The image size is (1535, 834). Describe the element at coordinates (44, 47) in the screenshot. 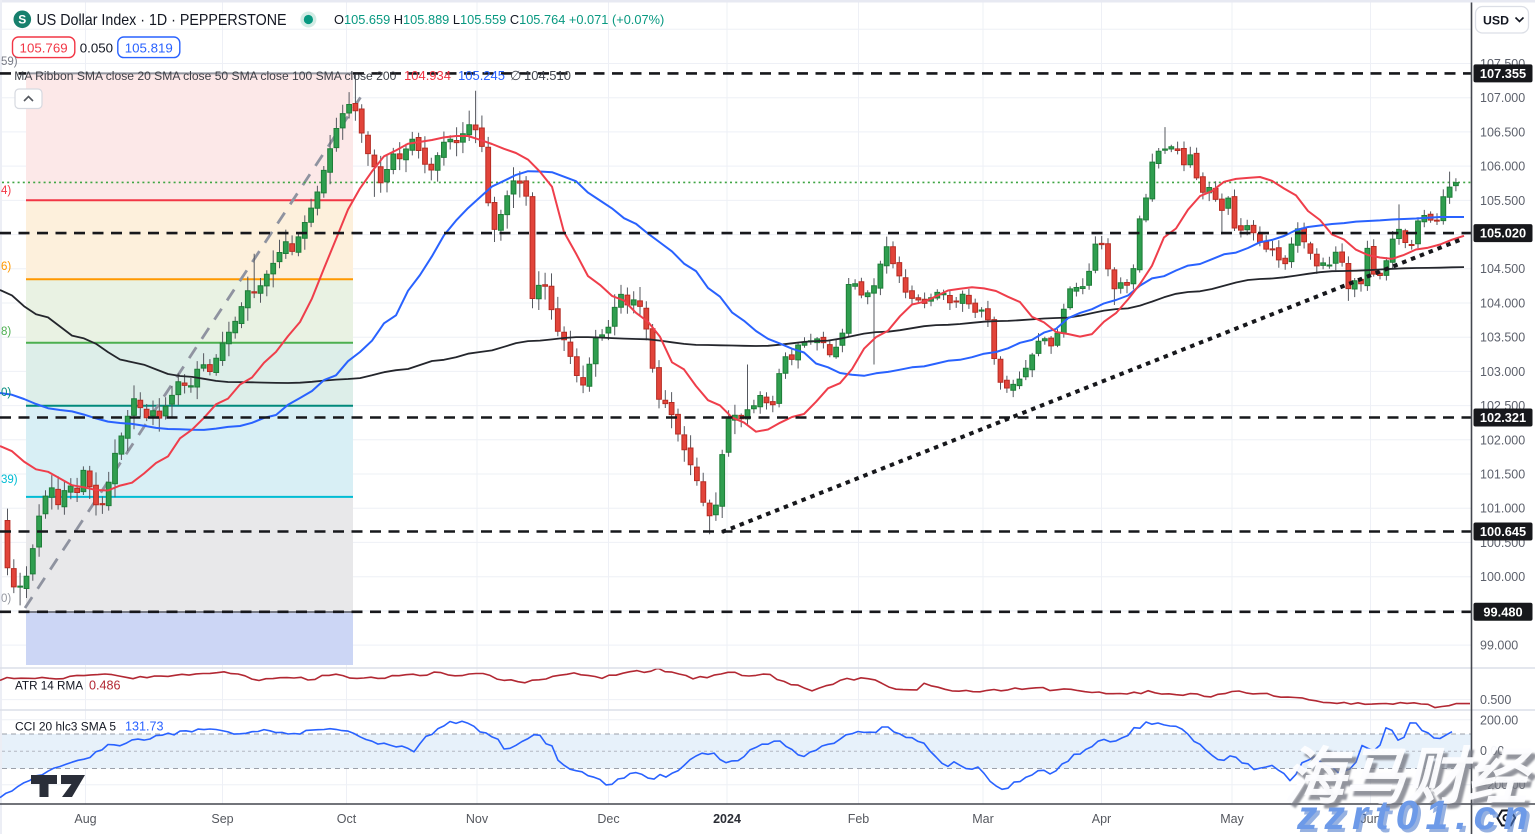

I see `svg-text: 105.769` at that location.